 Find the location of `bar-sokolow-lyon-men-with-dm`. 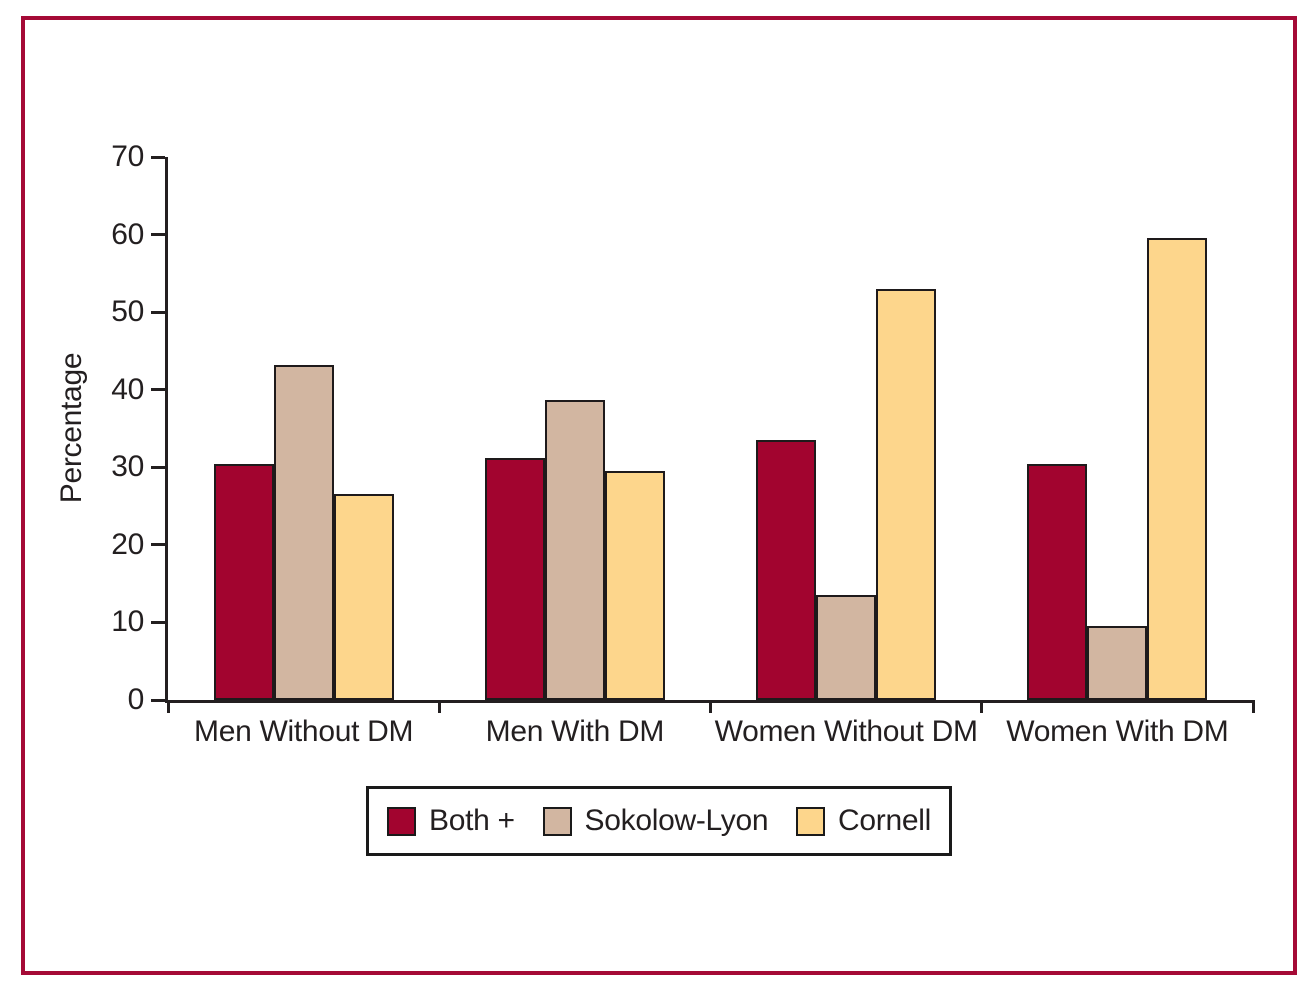

bar-sokolow-lyon-men-with-dm is located at coordinates (574, 549).